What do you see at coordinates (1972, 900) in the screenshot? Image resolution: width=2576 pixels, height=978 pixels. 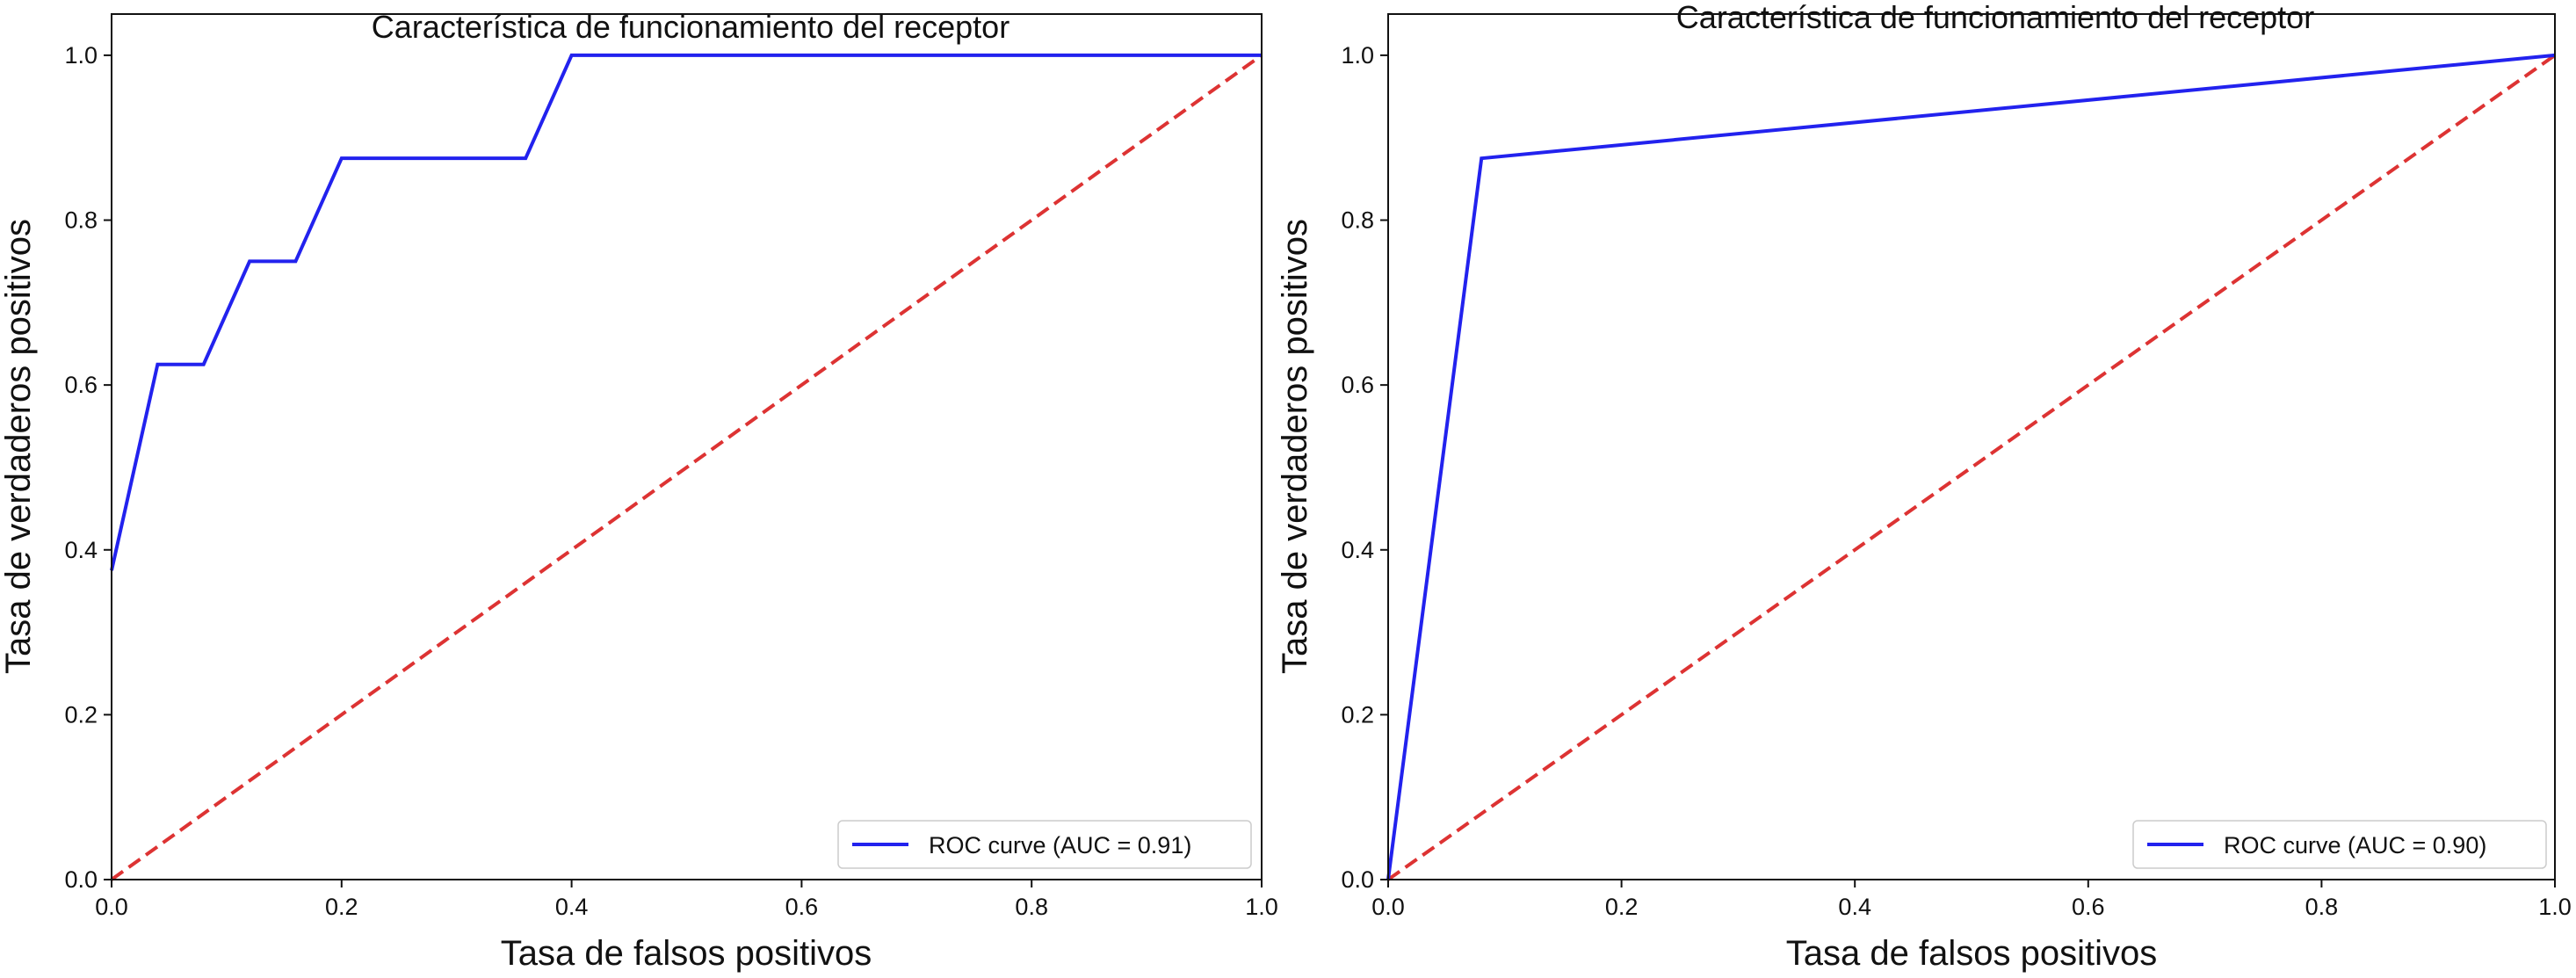 I see `chart-right-x-ticks: 0.0 0.2 0.4 0.6 0.8 1.0` at bounding box center [1972, 900].